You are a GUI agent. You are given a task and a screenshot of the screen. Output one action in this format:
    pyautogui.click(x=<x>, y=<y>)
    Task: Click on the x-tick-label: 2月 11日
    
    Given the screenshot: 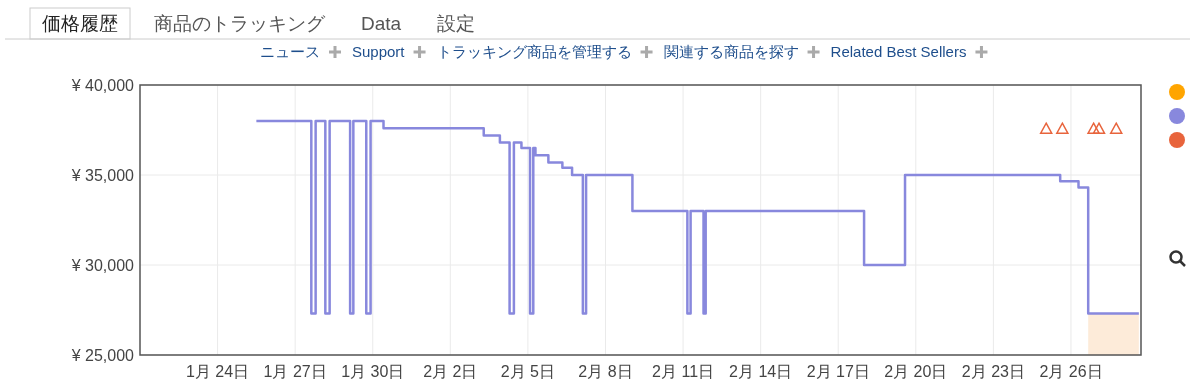 What is the action you would take?
    pyautogui.click(x=683, y=371)
    